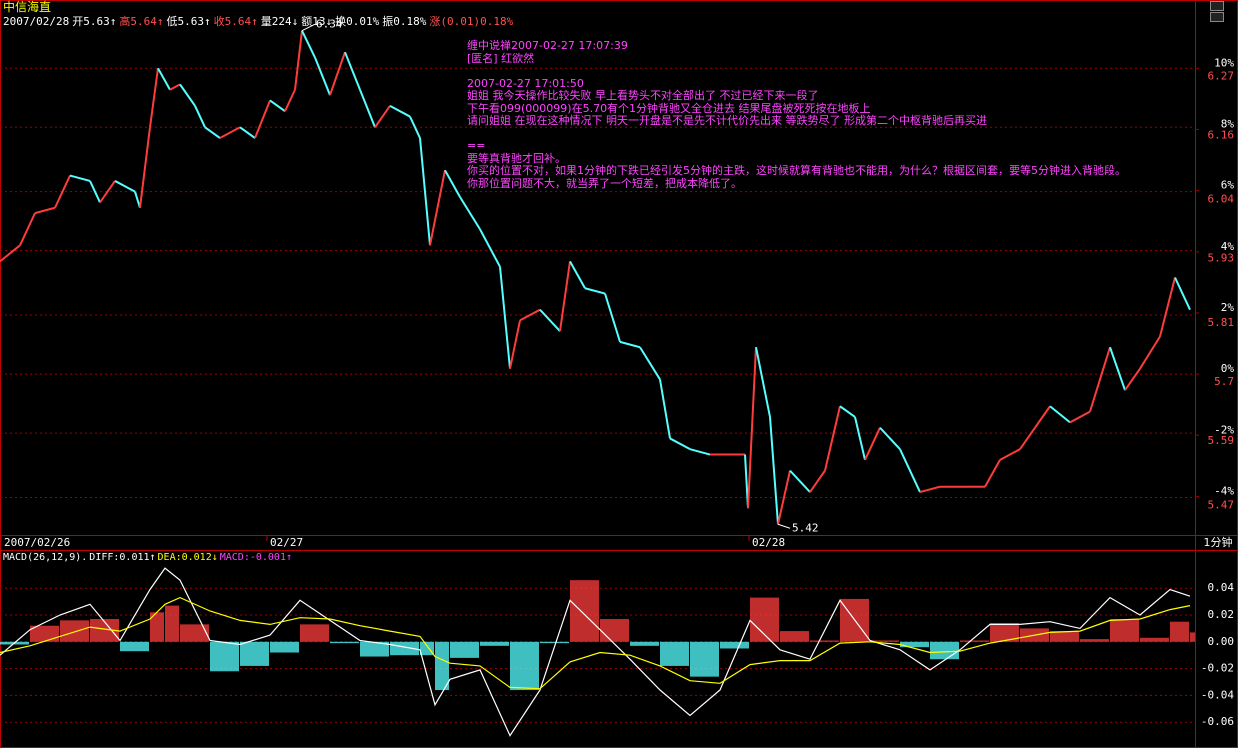 This screenshot has height=748, width=1238. Describe the element at coordinates (1221, 134) in the screenshot. I see `y-tick-label: 6.16` at that location.